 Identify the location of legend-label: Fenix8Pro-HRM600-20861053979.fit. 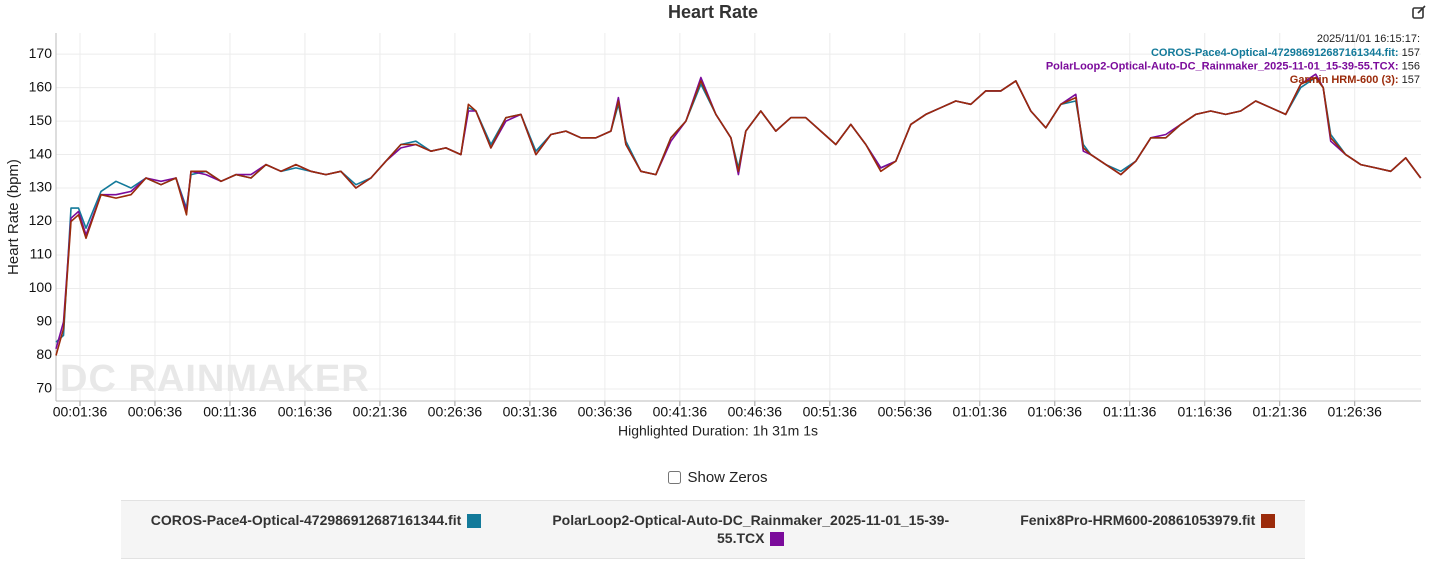
(1138, 520).